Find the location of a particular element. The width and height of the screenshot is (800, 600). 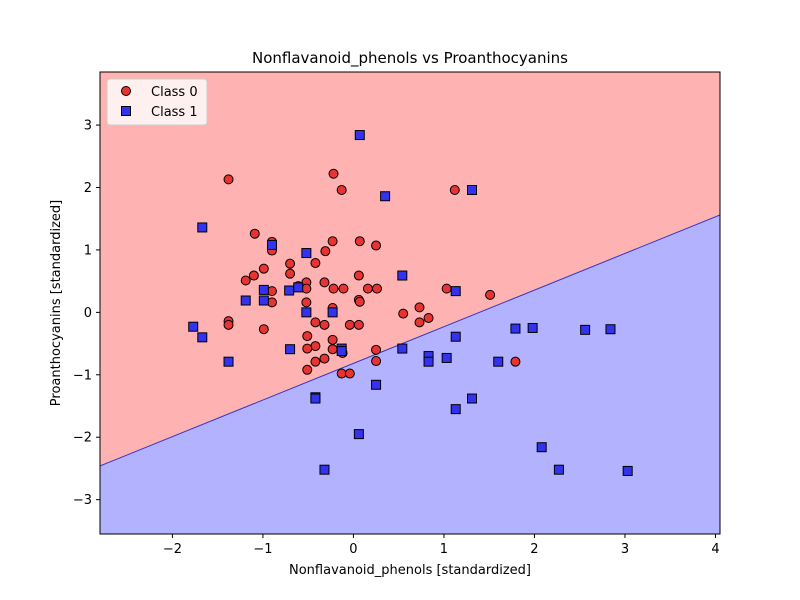

y-axis-ticks: −3 −2 −1 0 1 2 3 is located at coordinates (86, 313).